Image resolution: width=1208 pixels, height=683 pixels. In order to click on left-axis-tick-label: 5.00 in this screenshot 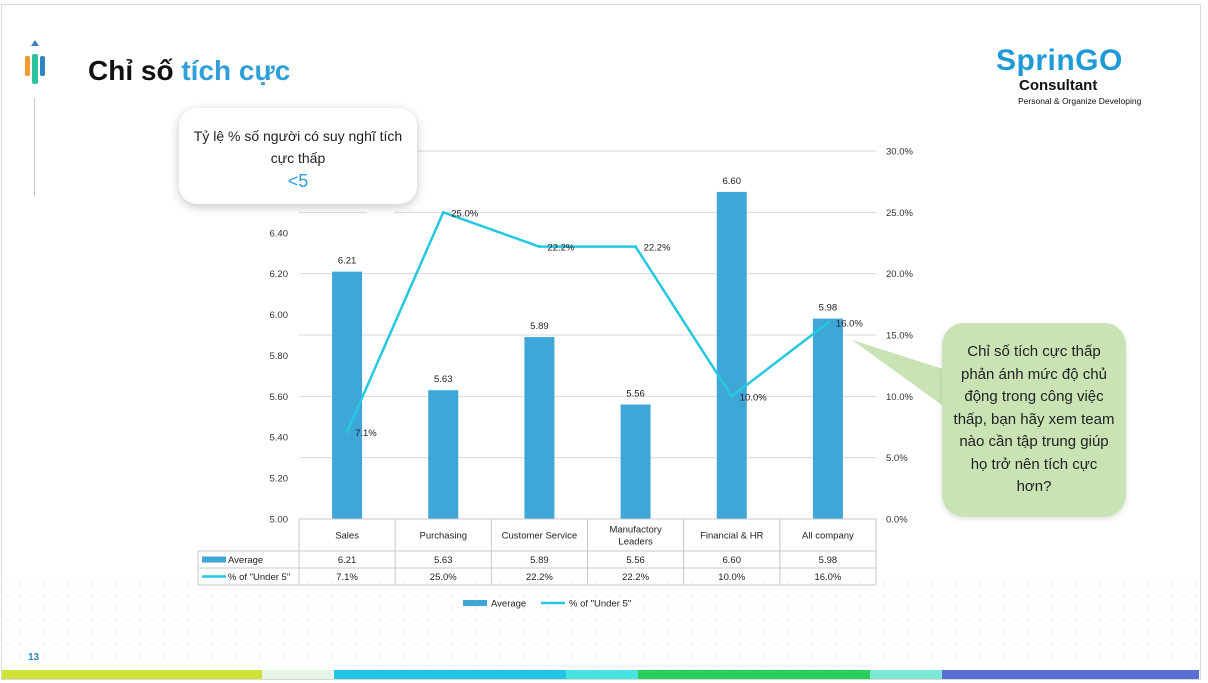, I will do `click(279, 520)`.